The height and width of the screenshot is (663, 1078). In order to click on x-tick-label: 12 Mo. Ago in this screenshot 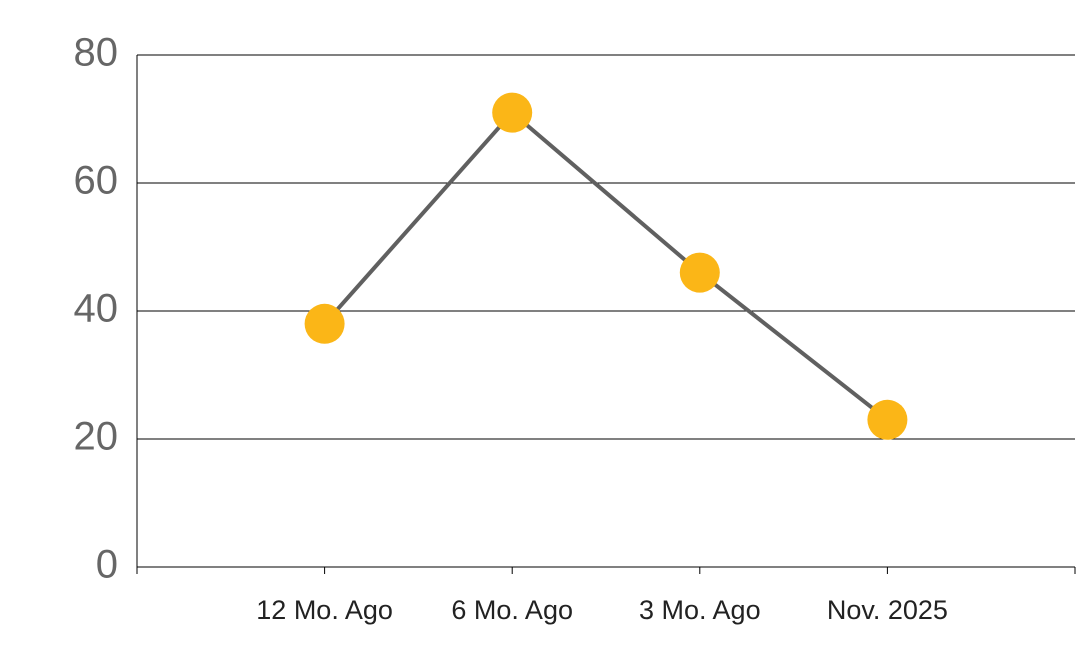, I will do `click(324, 610)`.